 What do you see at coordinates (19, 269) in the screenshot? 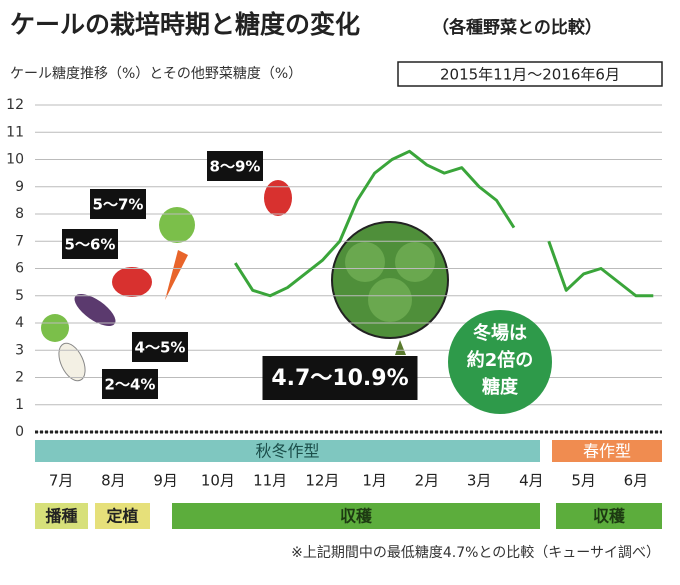
I see `y-tick-label: 6` at bounding box center [19, 269].